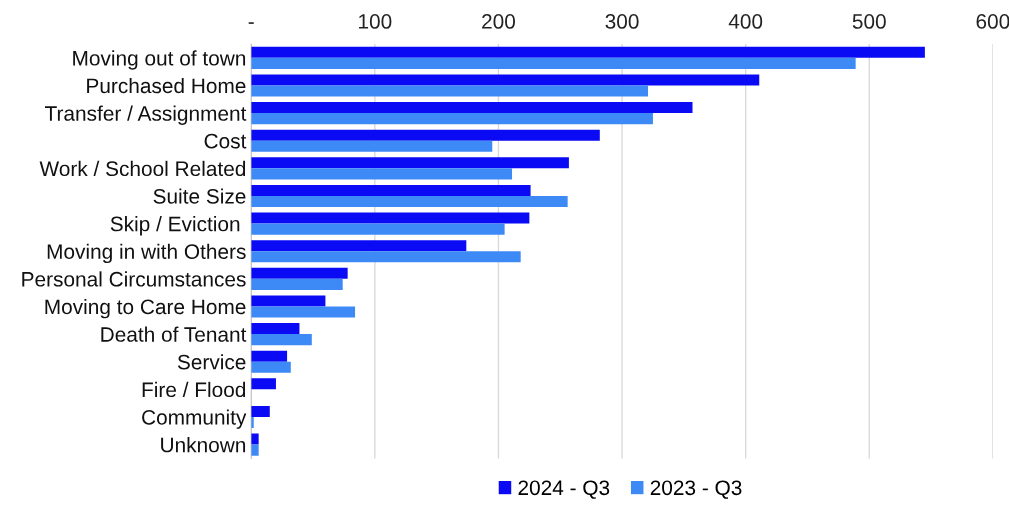 The width and height of the screenshot is (1009, 518). What do you see at coordinates (564, 489) in the screenshot?
I see `legend-label: 2024 - Q3` at bounding box center [564, 489].